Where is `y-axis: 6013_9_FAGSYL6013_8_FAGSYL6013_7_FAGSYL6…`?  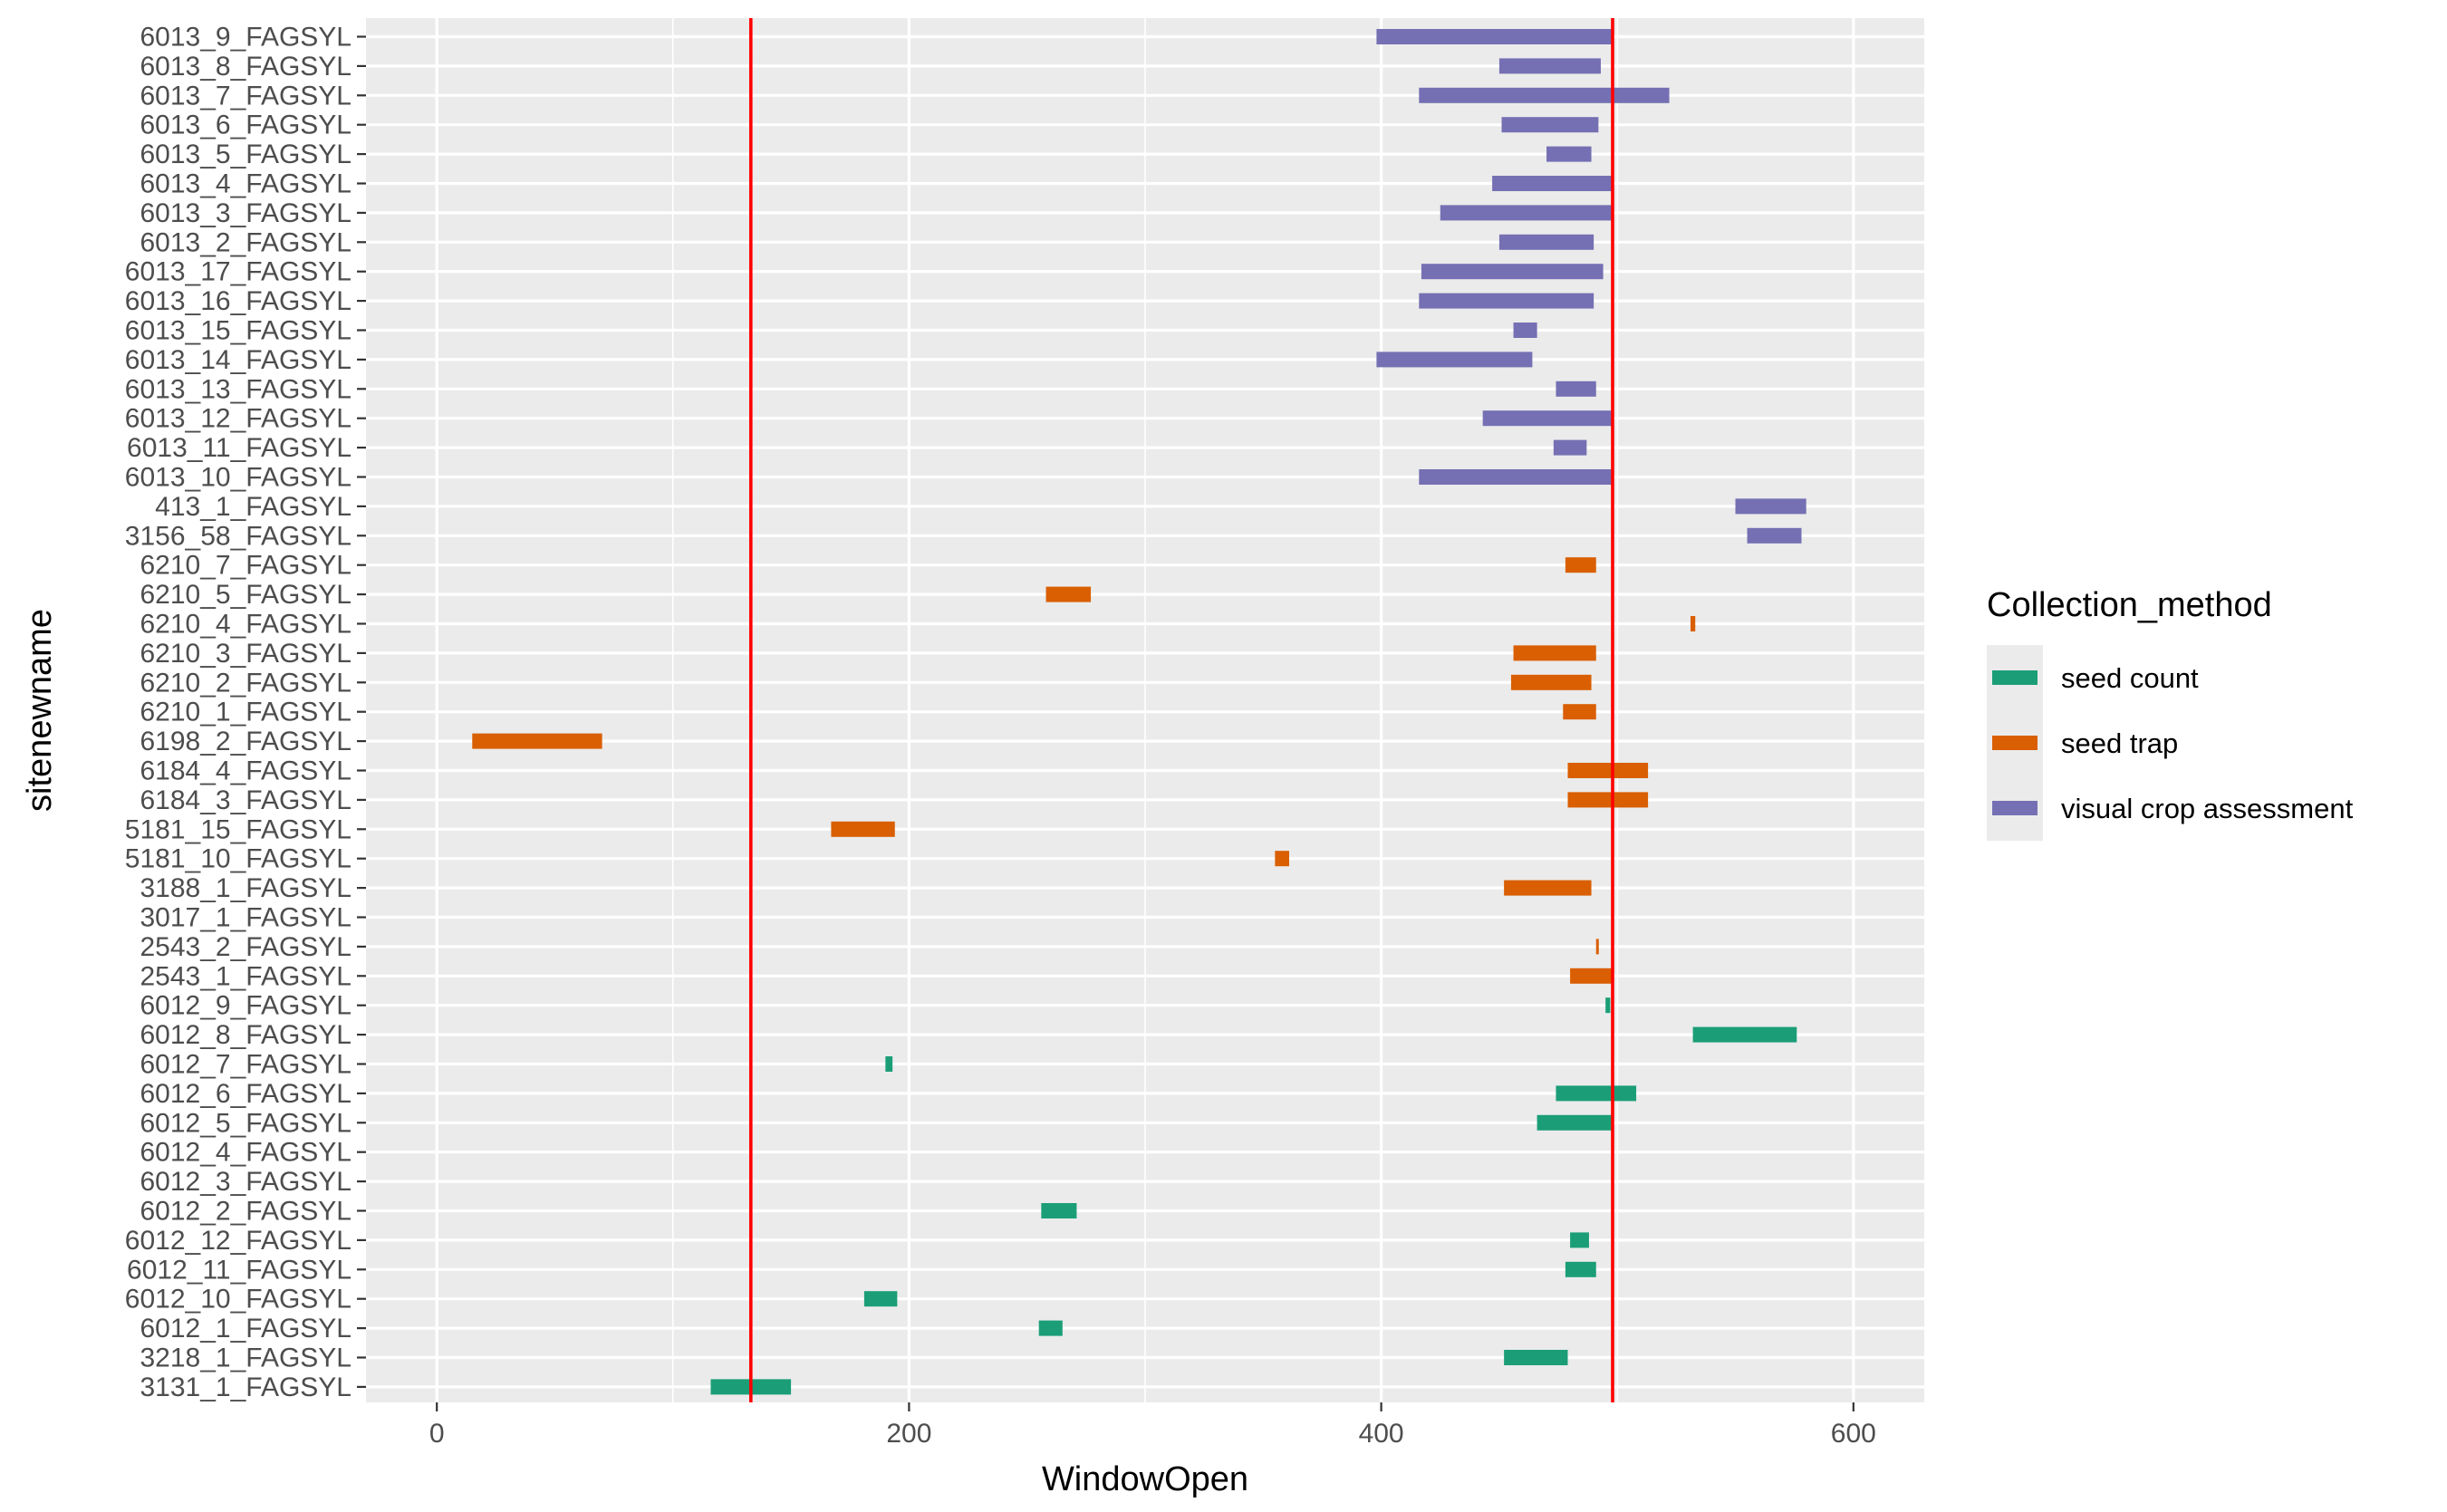
y-axis: 6013_9_FAGSYL6013_8_FAGSYL6013_7_FAGSYL6… is located at coordinates (246, 712).